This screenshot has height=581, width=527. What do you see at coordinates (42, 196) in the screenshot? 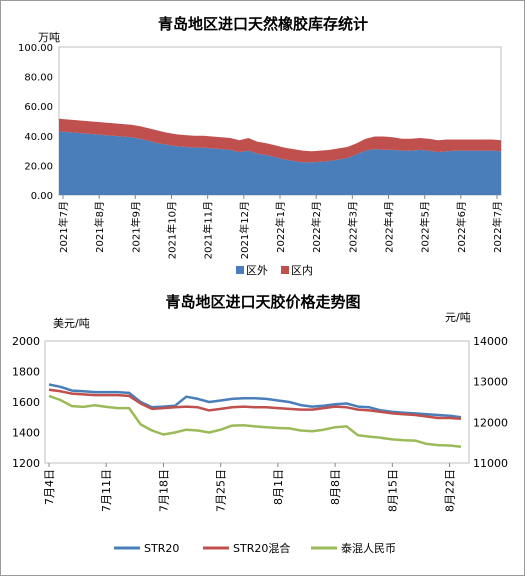
I see `stock-y-tick-label: 0.00` at bounding box center [42, 196].